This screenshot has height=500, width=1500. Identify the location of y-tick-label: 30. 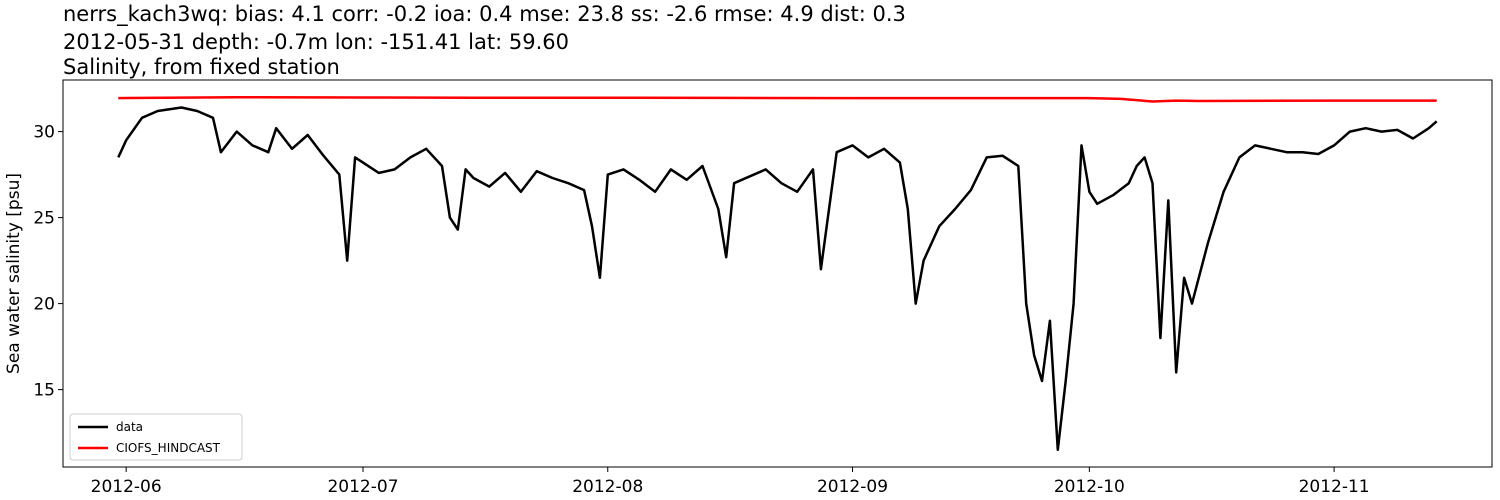
(44, 133).